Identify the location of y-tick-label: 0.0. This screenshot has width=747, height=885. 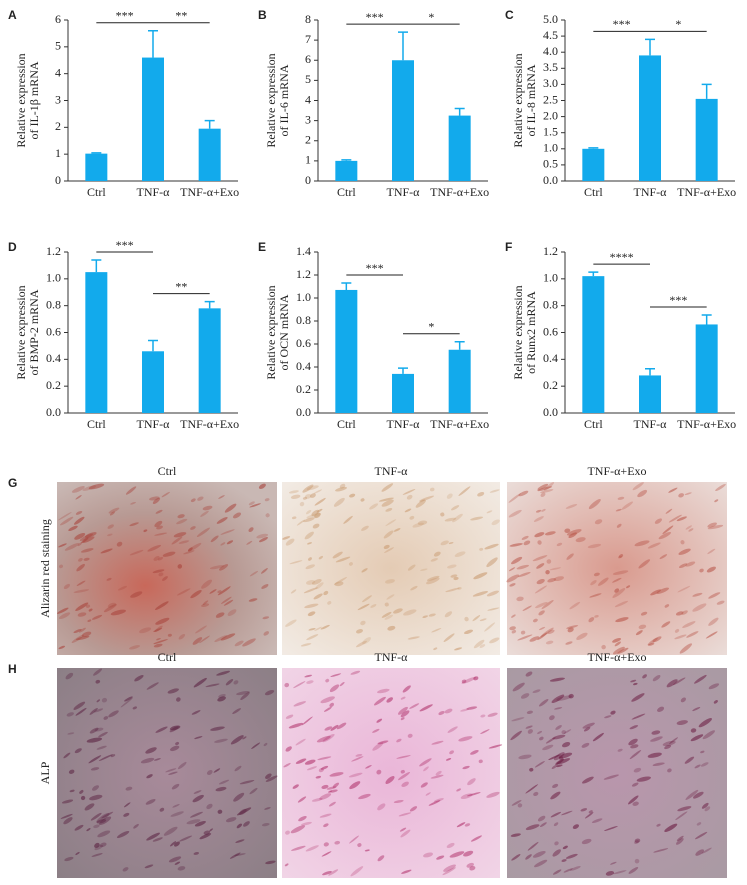
(550, 180).